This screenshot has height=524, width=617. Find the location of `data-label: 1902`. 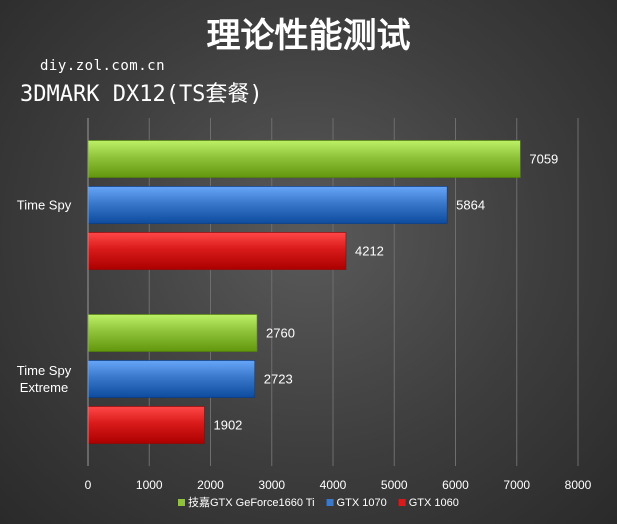

data-label: 1902 is located at coordinates (227, 425).